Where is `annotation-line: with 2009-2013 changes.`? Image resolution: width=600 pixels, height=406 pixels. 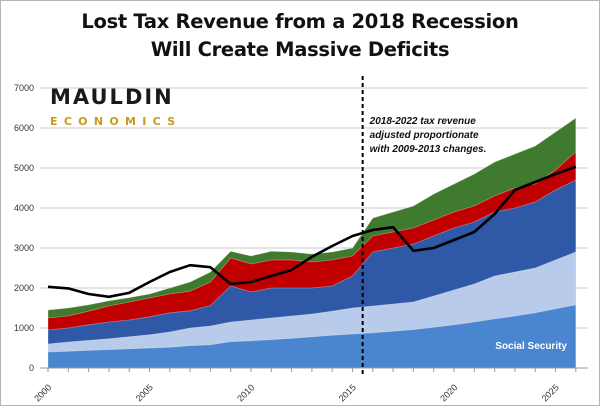 annotation-line: with 2009-2013 changes. is located at coordinates (428, 149).